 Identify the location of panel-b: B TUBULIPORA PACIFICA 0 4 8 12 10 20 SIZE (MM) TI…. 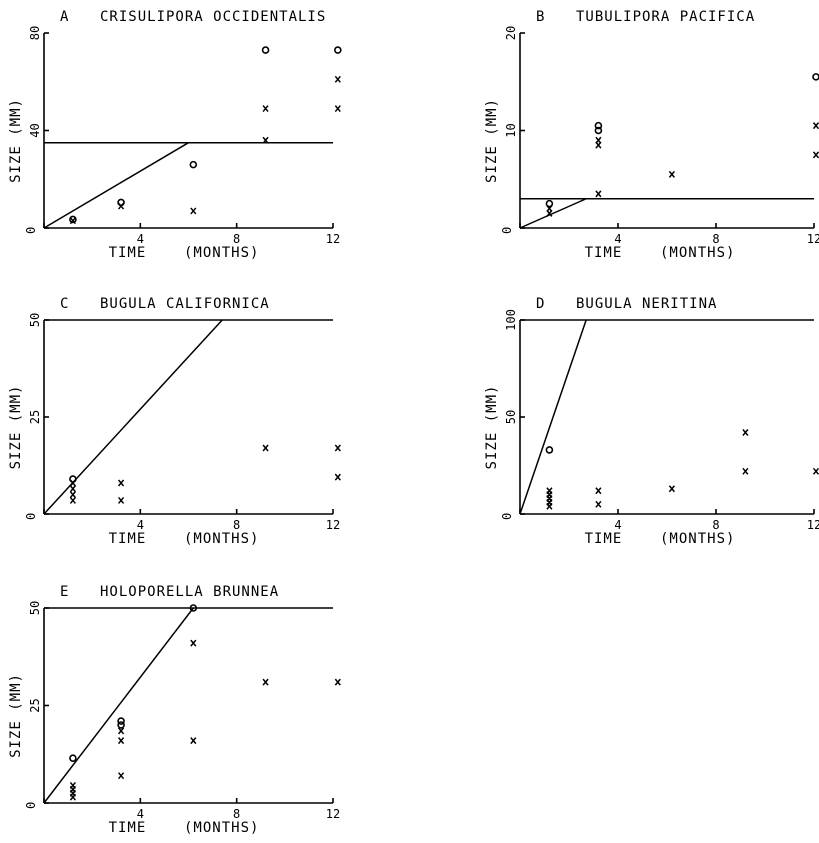
(651, 135).